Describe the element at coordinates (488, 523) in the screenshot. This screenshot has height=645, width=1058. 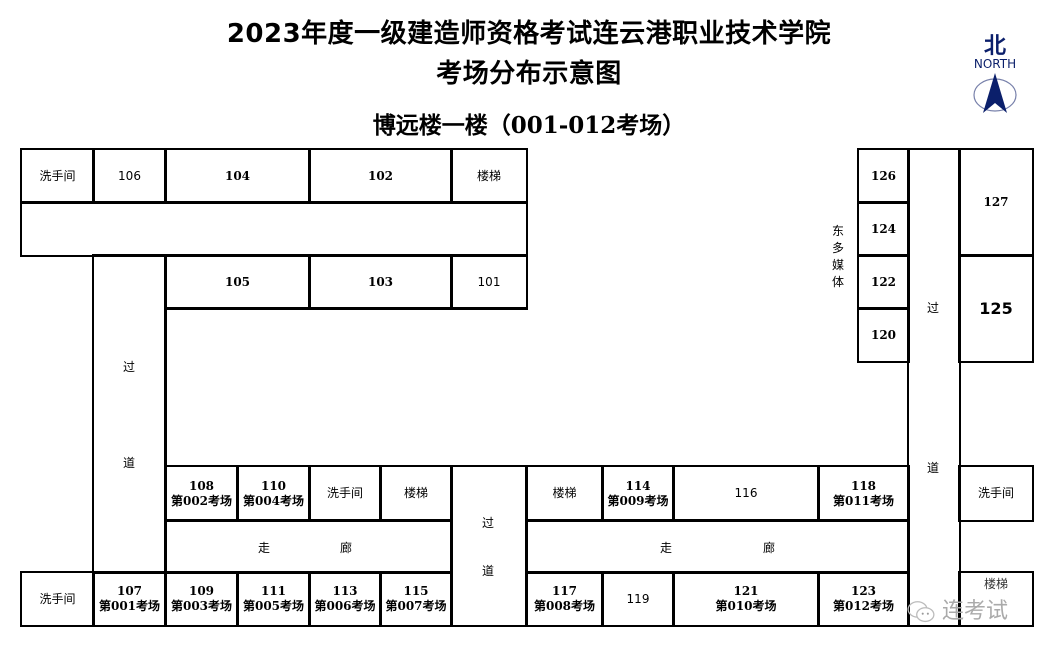
I see `center-passage-guo: 过` at that location.